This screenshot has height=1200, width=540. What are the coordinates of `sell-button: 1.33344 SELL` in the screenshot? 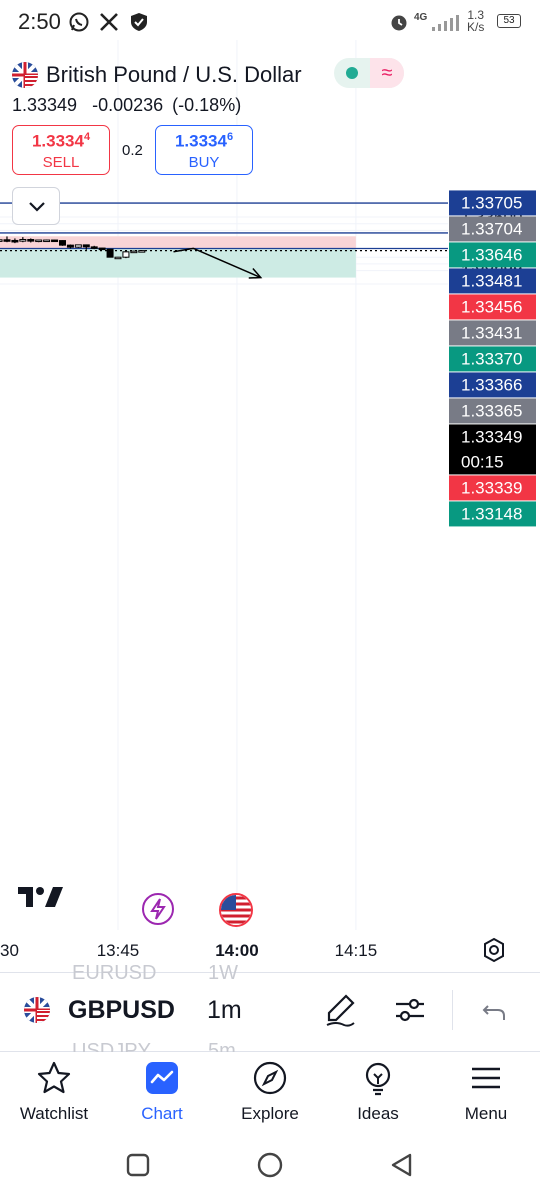 It's located at (61, 150).